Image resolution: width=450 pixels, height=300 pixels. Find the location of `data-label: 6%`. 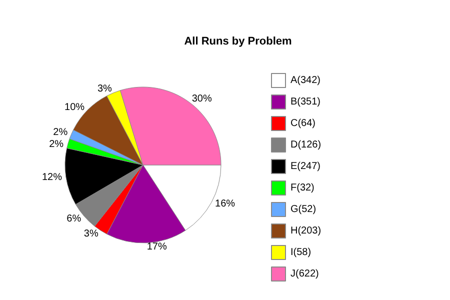

data-label: 6% is located at coordinates (74, 218).